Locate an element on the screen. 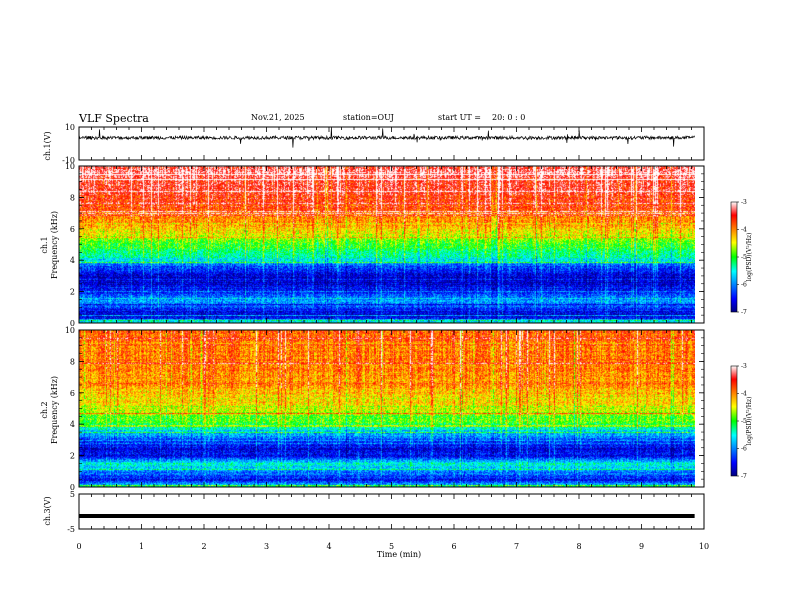 The image size is (792, 612). station-label: station=OUJ is located at coordinates (368, 117).